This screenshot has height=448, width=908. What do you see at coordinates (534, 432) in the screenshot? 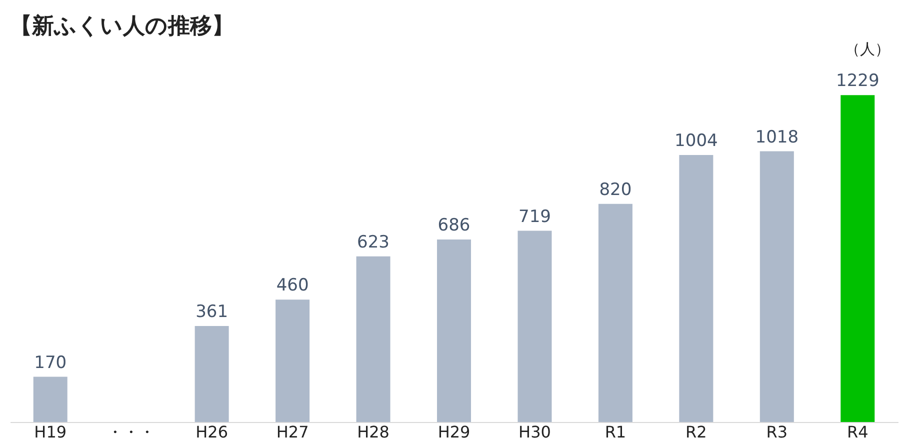
I see `x-tick-label: H30` at bounding box center [534, 432].